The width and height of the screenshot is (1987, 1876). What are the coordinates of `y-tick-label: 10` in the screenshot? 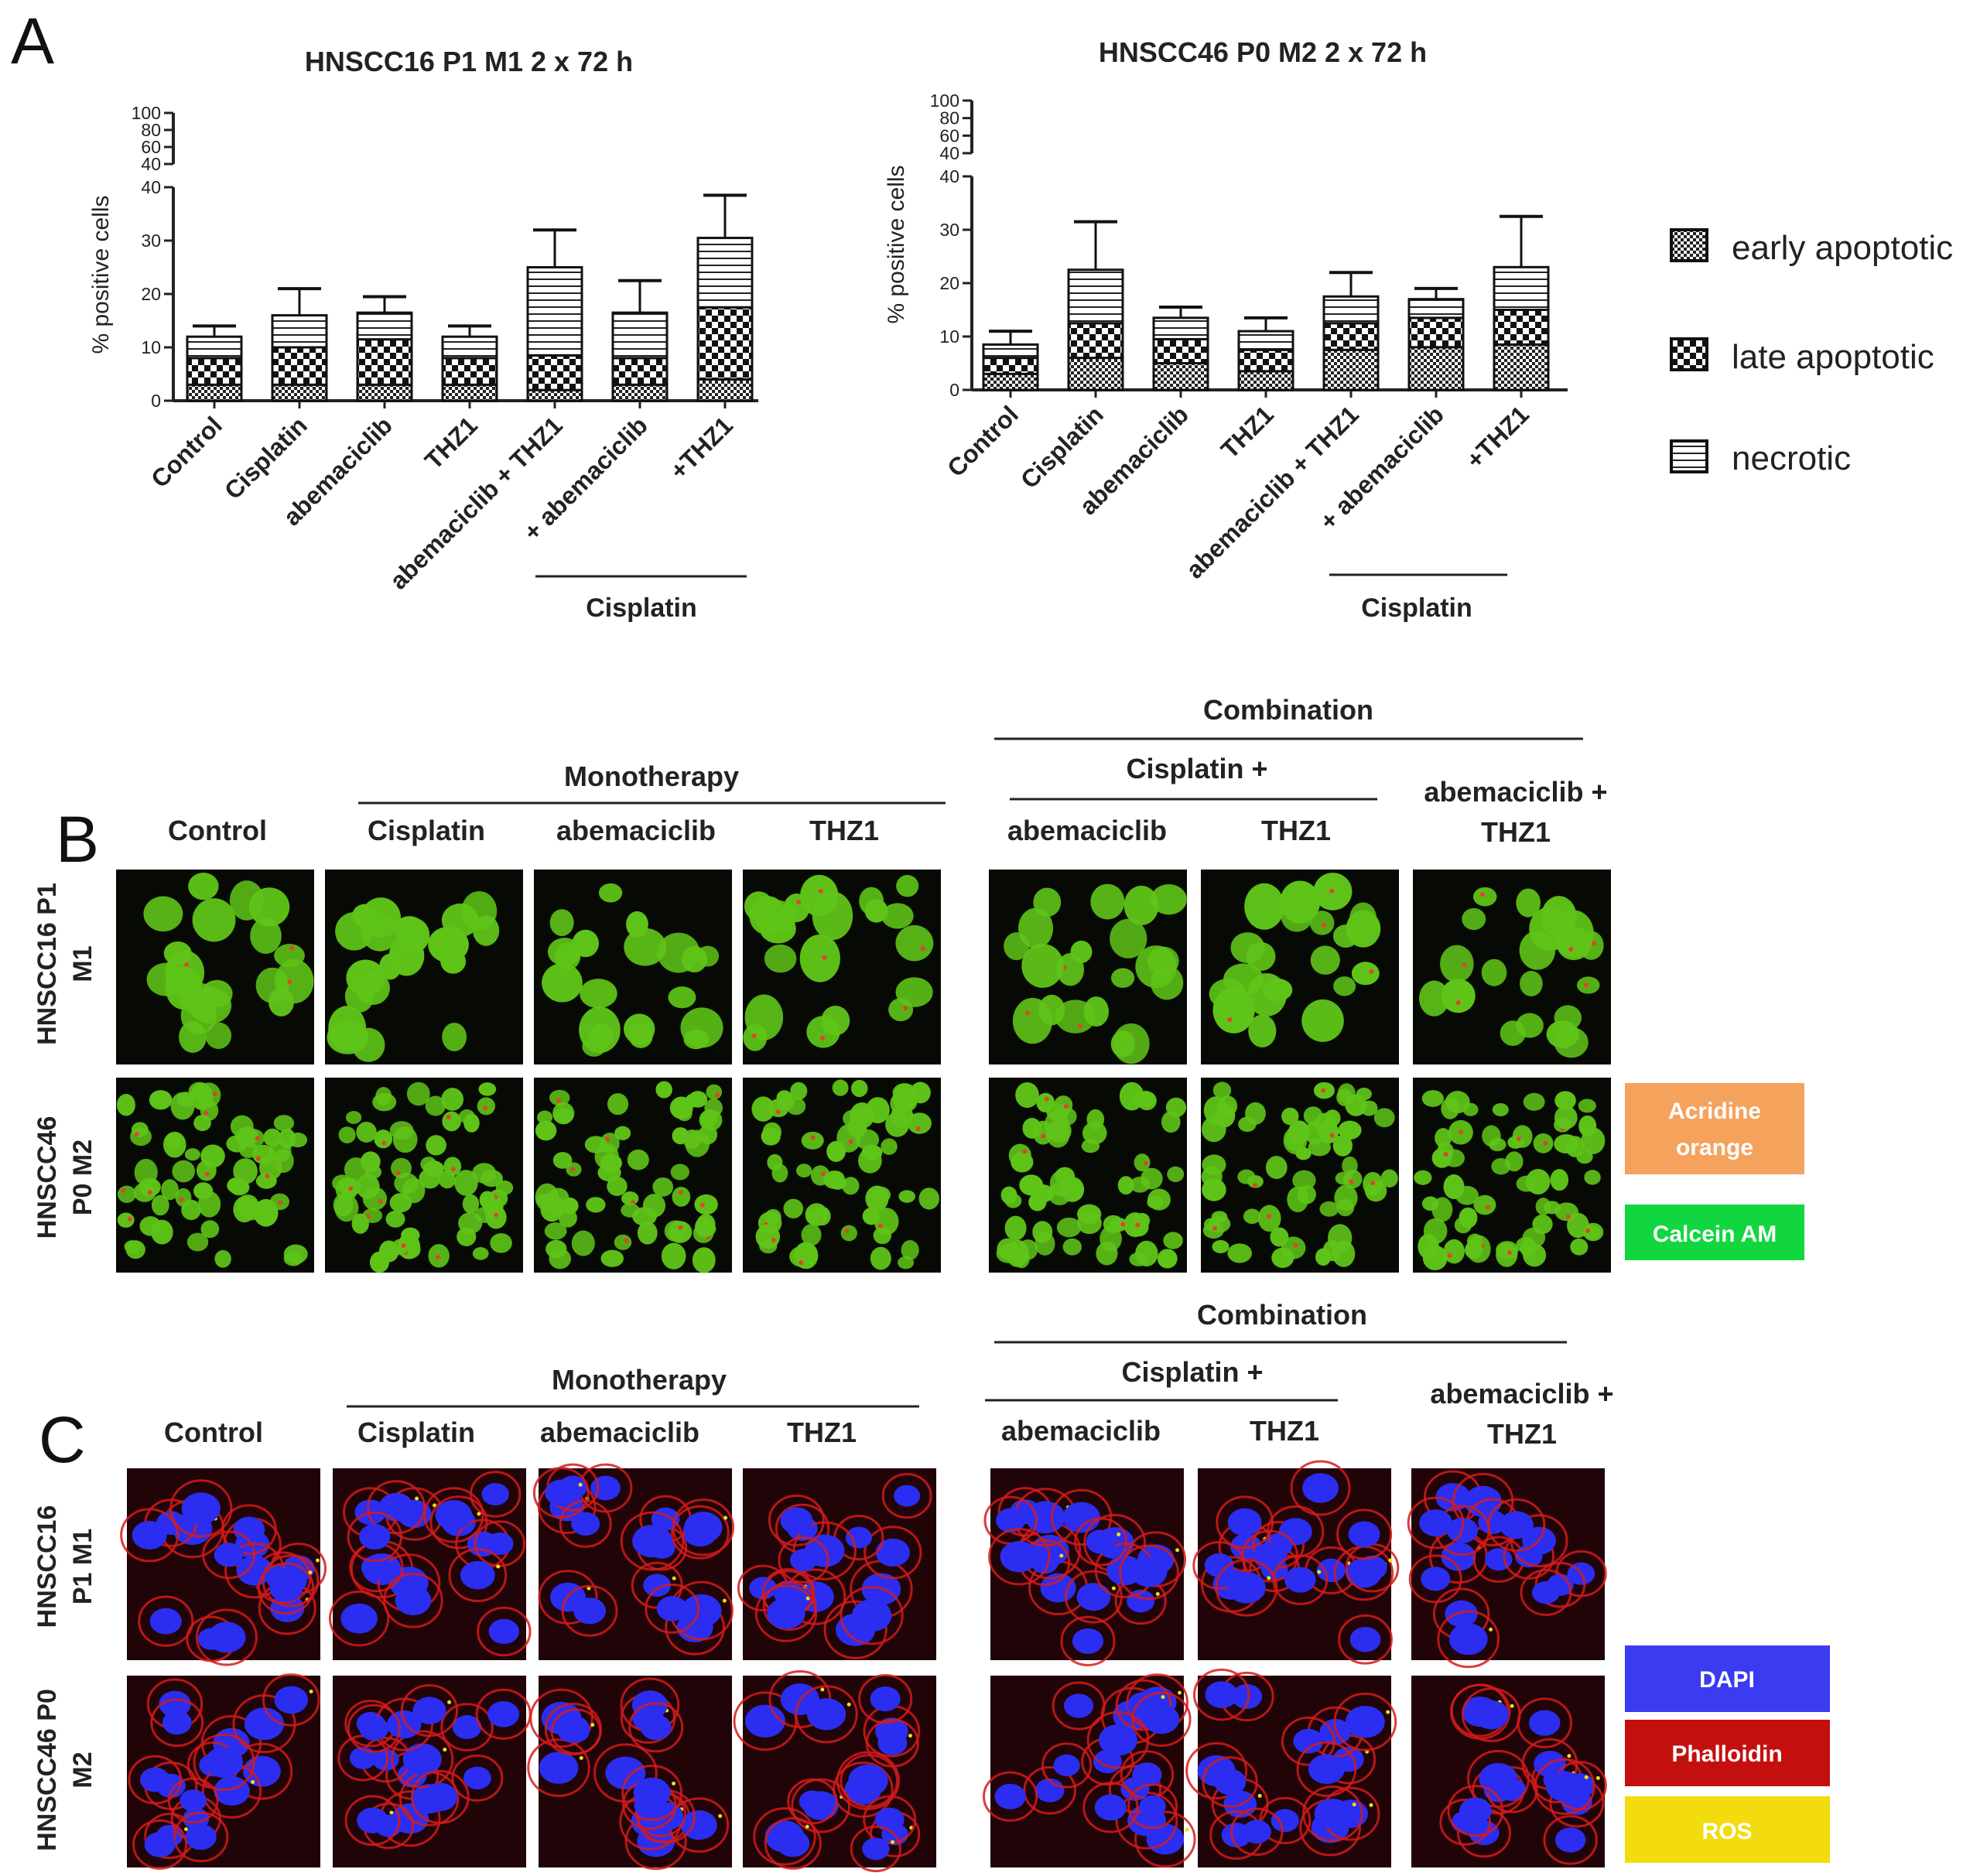 It's located at (949, 336).